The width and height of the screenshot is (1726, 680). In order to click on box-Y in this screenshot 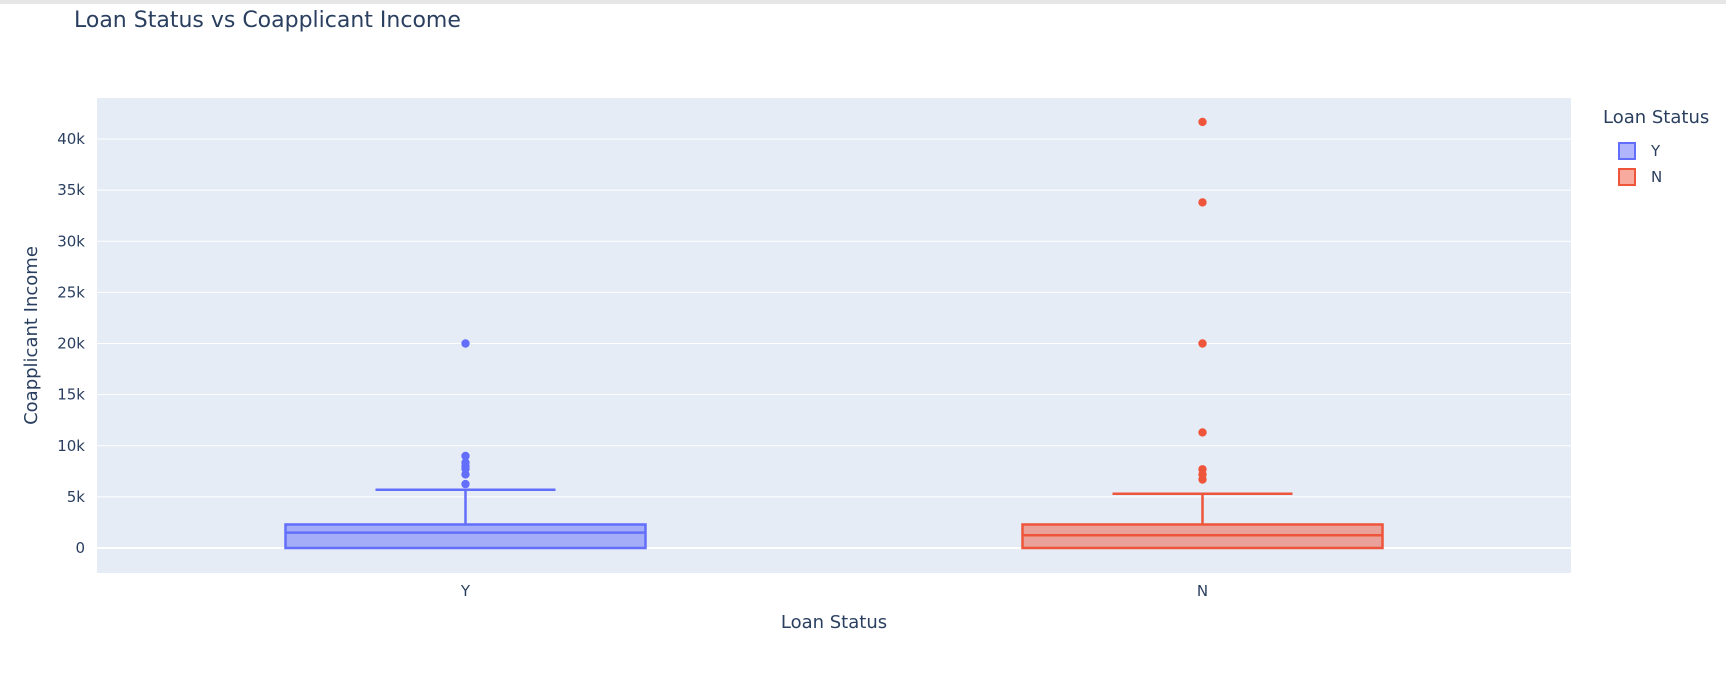, I will do `click(465, 444)`.